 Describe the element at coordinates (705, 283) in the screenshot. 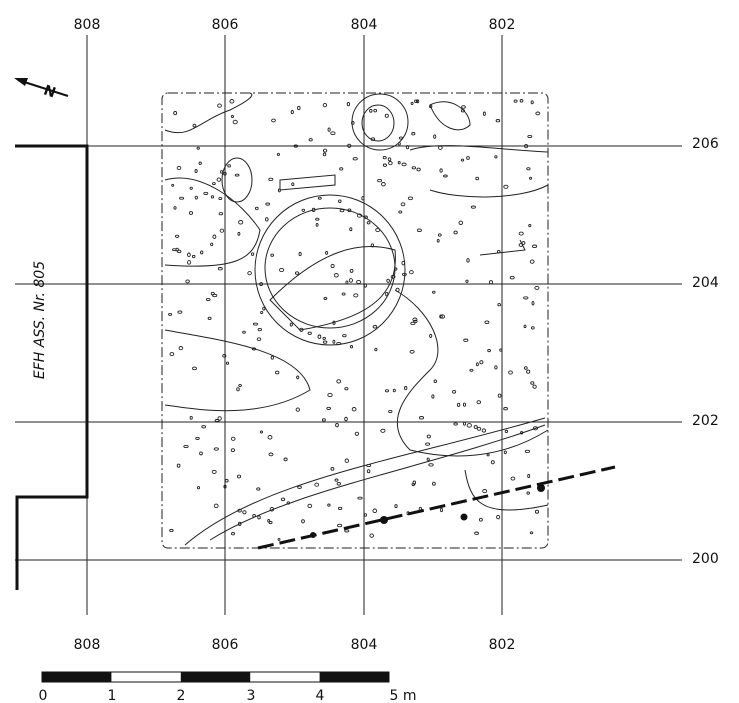

I see `right-label: 204` at that location.